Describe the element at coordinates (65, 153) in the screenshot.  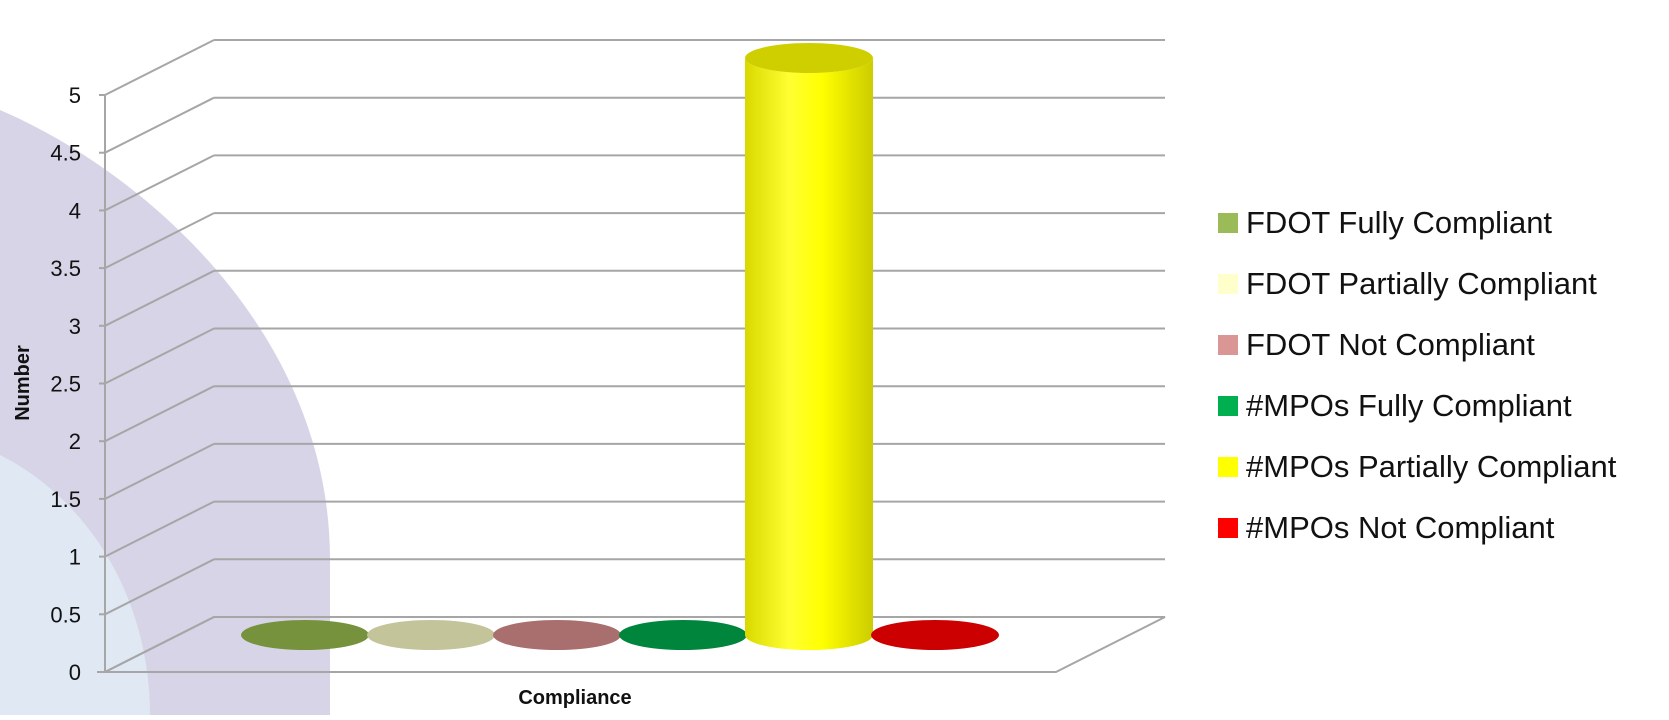
I see `y-tick-label: 4.5` at that location.